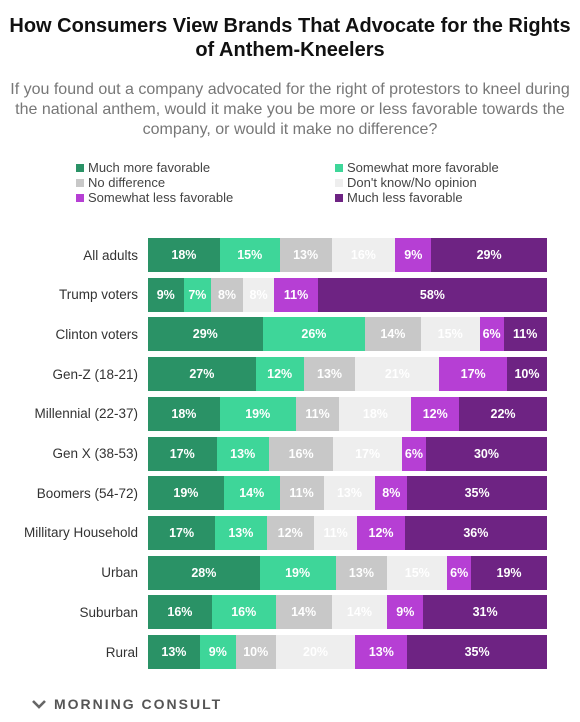  I want to click on category-label: Gen X (38-53), so click(95, 453).